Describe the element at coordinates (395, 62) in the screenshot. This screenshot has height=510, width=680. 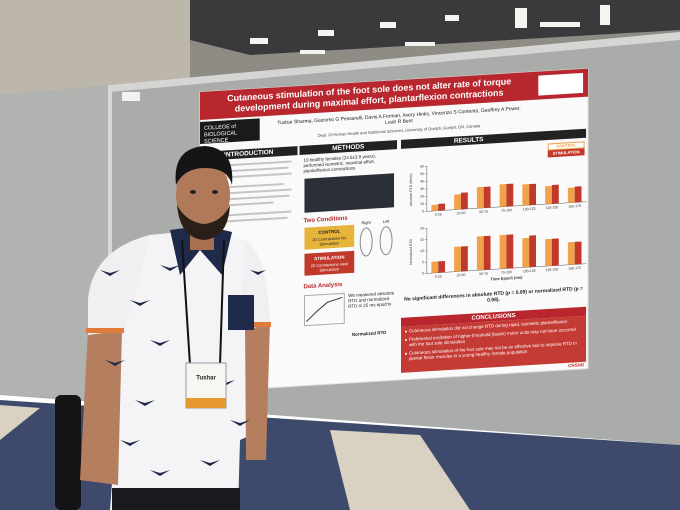
I see `panel-frame` at that location.